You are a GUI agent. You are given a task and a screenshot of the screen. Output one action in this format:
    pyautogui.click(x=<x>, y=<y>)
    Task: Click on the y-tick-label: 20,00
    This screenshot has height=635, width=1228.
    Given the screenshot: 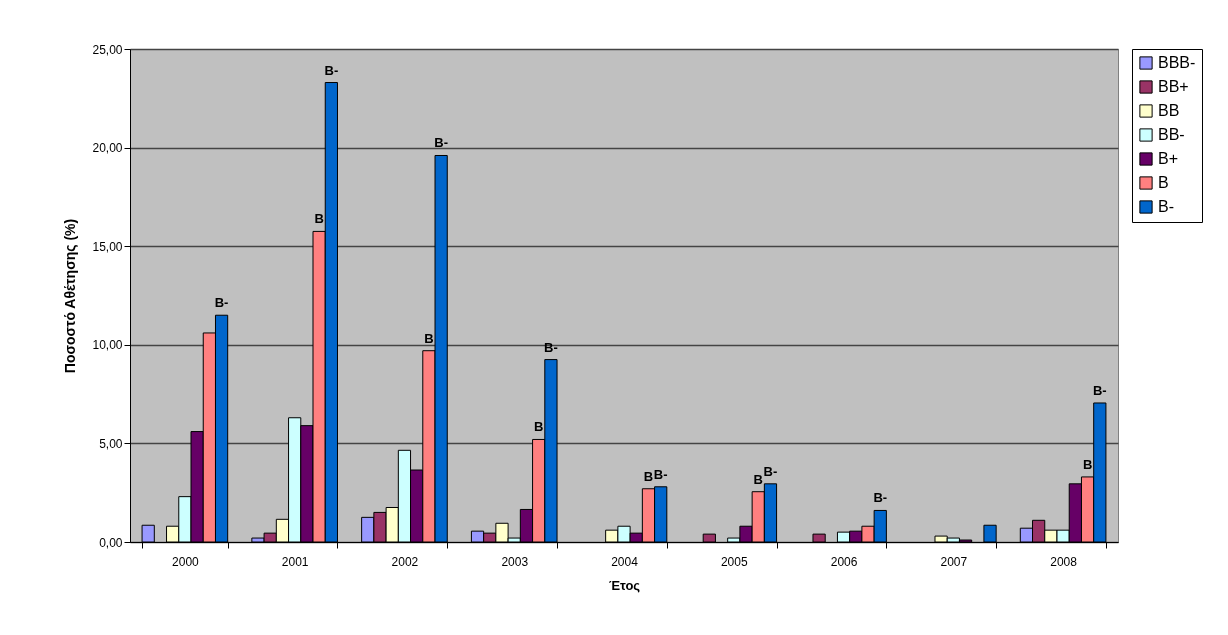 What is the action you would take?
    pyautogui.click(x=107, y=148)
    